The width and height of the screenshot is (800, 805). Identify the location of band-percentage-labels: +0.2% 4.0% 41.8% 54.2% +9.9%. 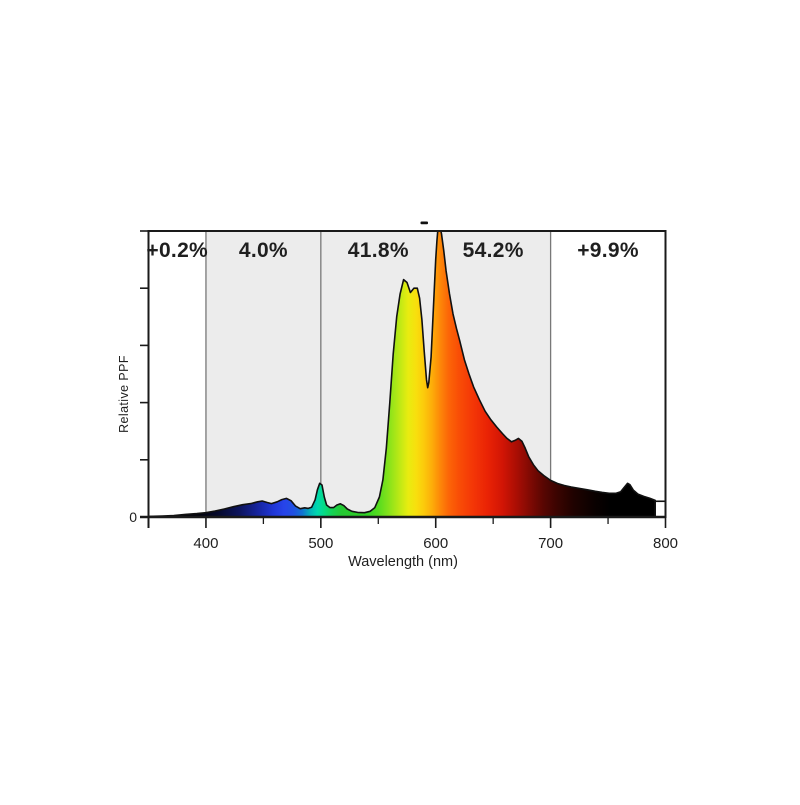
(392, 250).